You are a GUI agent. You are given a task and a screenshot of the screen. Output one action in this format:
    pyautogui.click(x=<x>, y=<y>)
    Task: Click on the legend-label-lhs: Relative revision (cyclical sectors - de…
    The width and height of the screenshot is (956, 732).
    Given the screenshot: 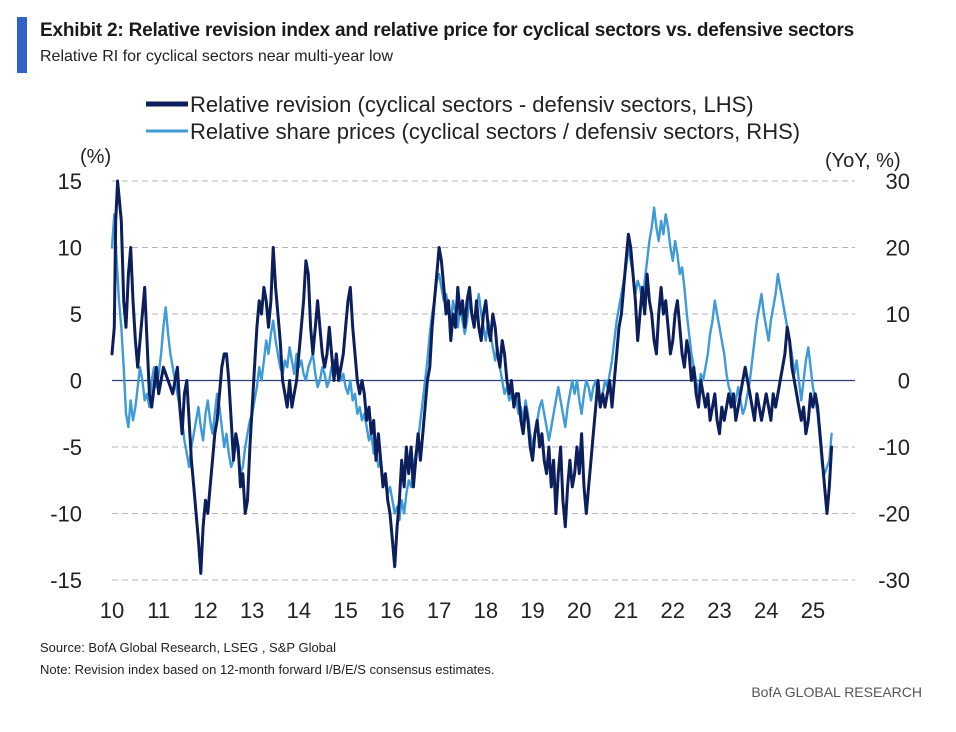 What is the action you would take?
    pyautogui.click(x=472, y=104)
    